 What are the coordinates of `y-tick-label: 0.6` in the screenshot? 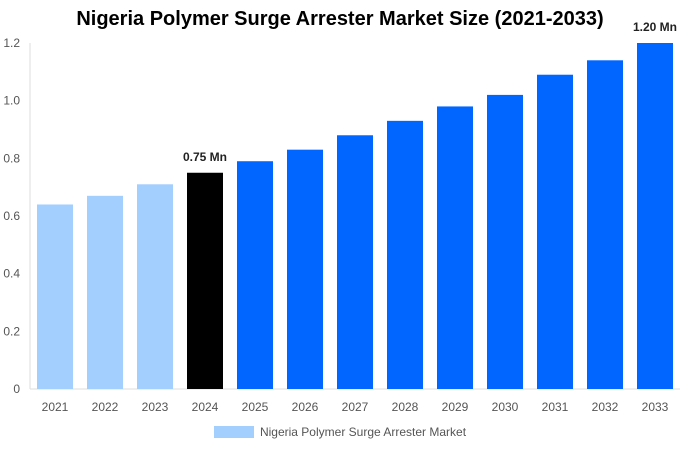 It's located at (11, 216).